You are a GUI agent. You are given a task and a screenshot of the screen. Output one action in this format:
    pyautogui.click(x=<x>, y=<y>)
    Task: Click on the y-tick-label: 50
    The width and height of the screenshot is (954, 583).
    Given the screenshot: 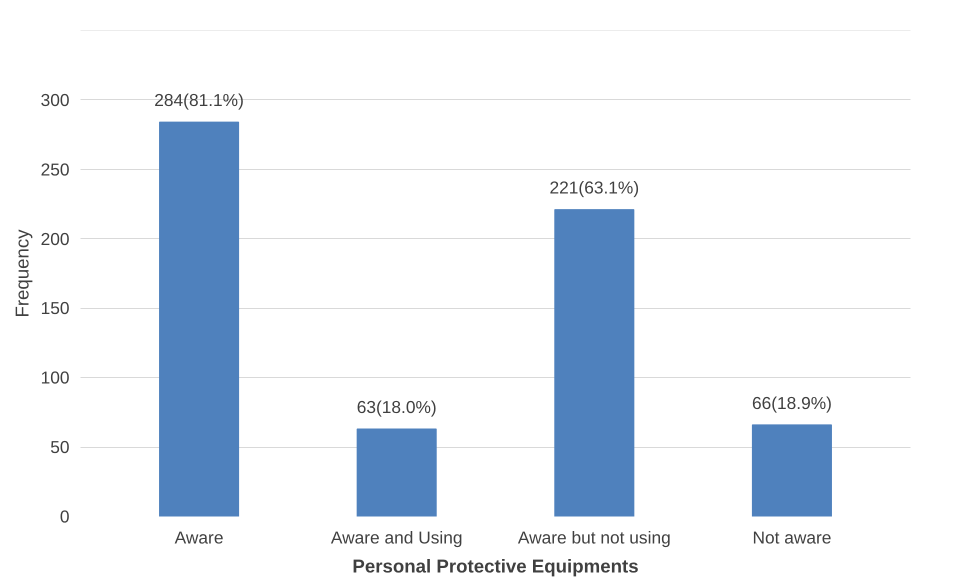 What is the action you would take?
    pyautogui.click(x=60, y=447)
    